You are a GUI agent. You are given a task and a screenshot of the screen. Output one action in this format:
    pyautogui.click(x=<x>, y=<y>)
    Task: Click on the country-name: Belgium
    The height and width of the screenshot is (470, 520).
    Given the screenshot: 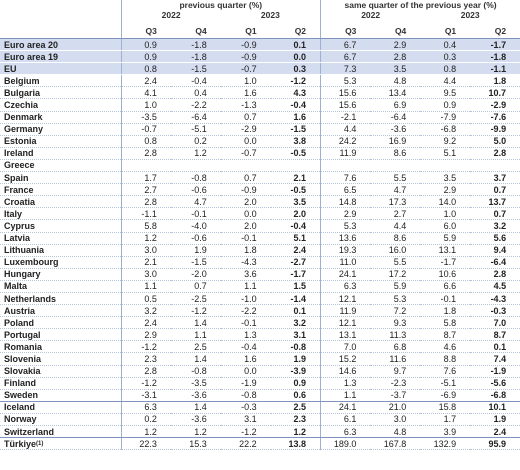 What is the action you would take?
    pyautogui.click(x=22, y=80)
    